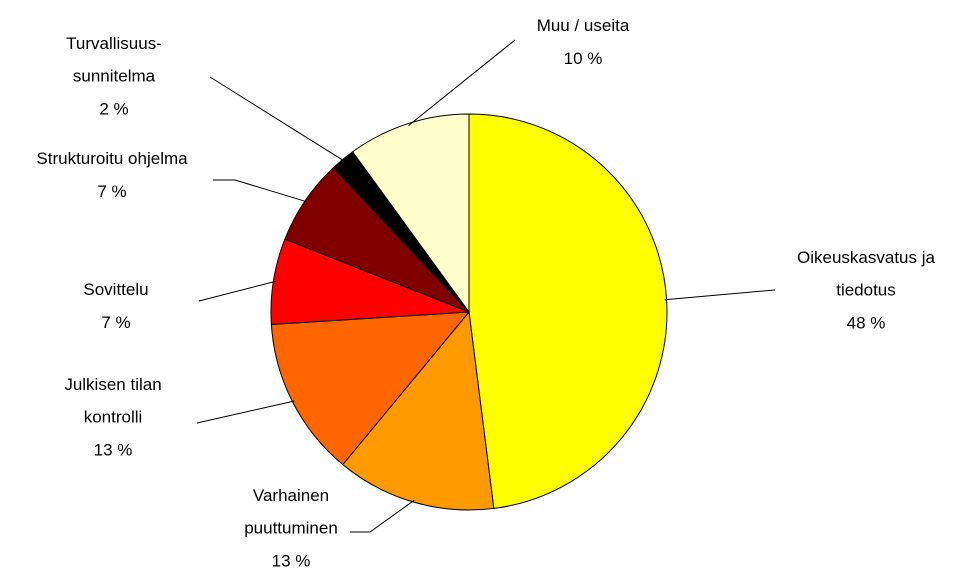  I want to click on value-label: 10 %, so click(583, 58).